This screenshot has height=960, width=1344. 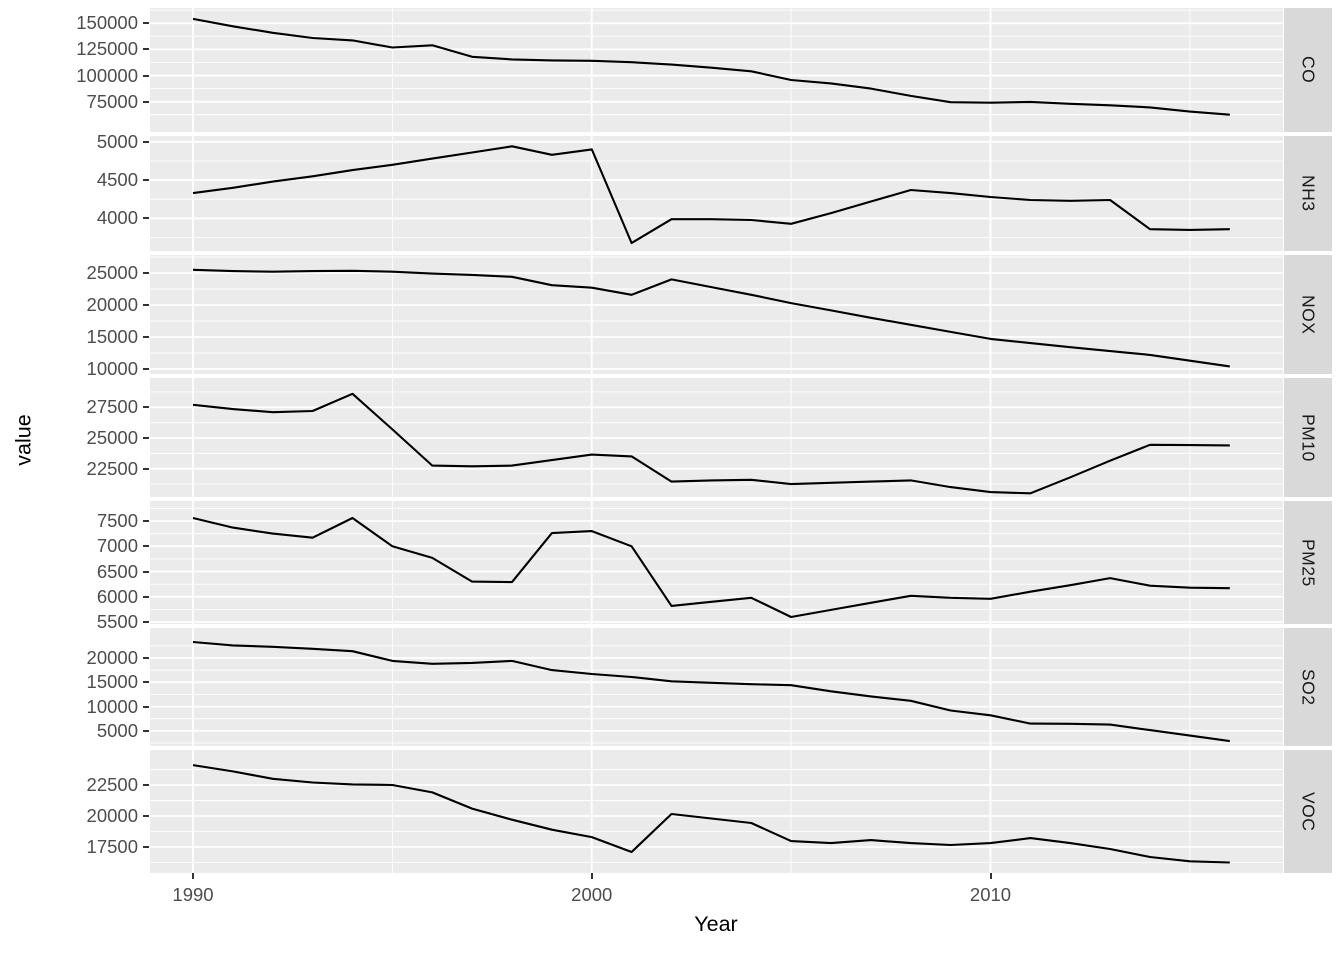 What do you see at coordinates (117, 180) in the screenshot?
I see `y-tick-label: 4500` at bounding box center [117, 180].